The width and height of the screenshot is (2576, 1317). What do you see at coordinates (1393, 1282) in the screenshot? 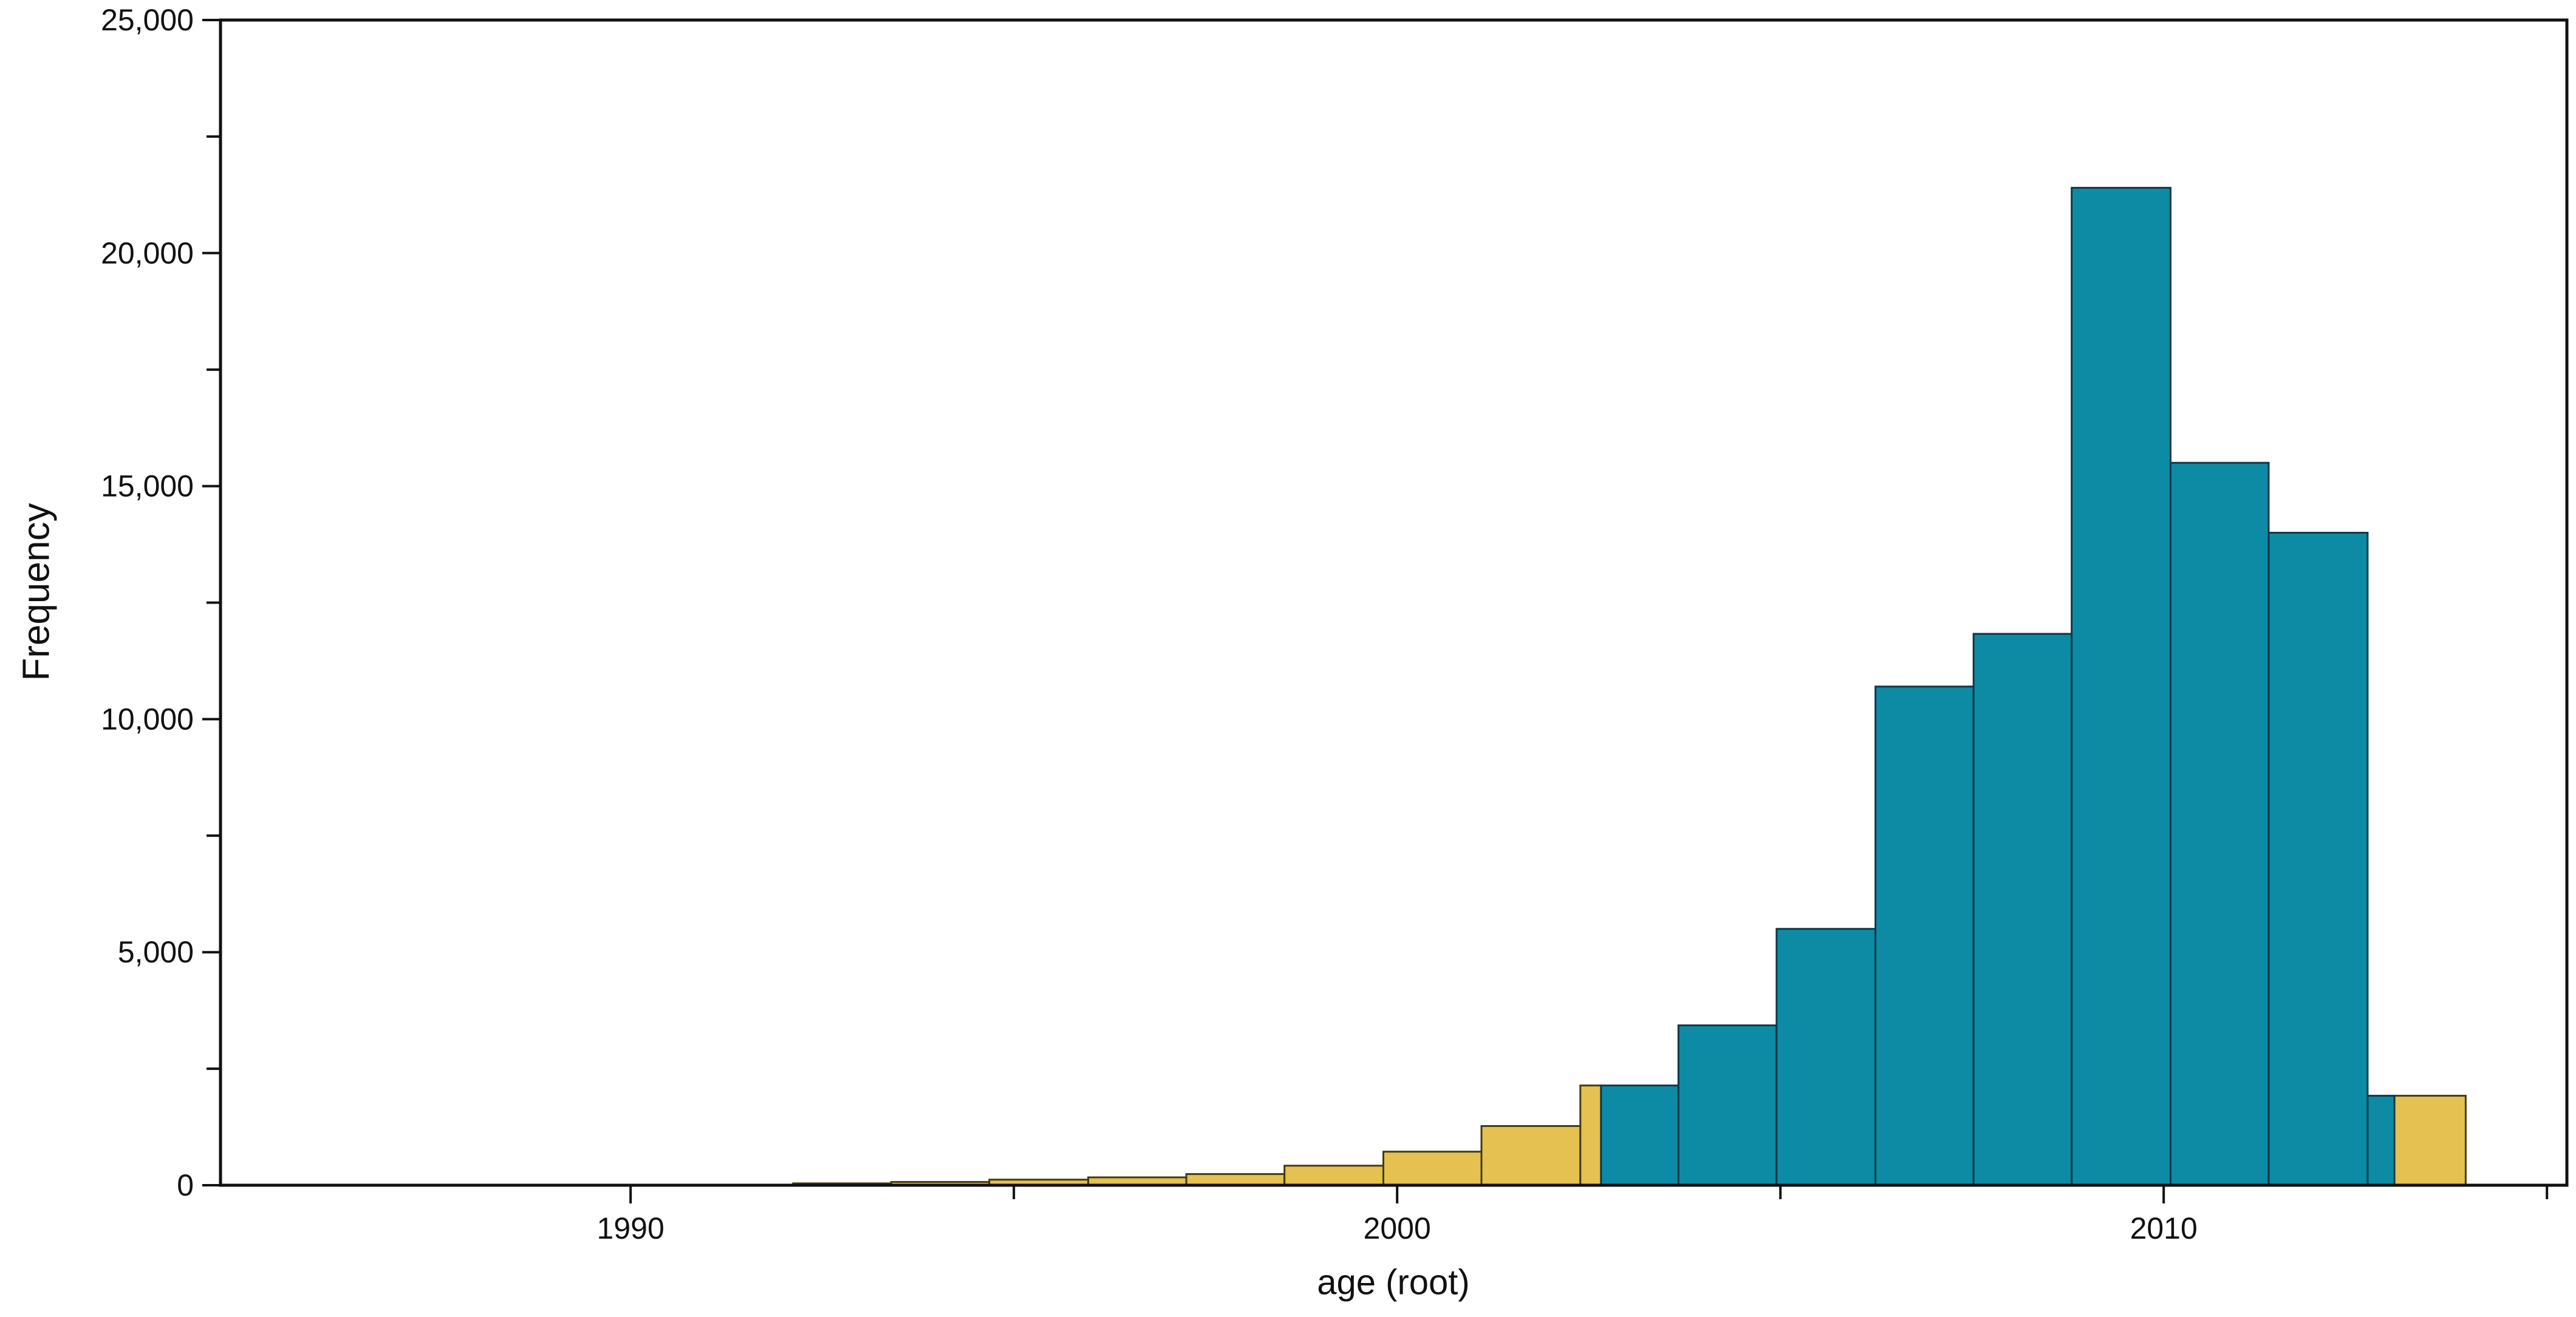
I see `x-axis-title: age (root)` at bounding box center [1393, 1282].